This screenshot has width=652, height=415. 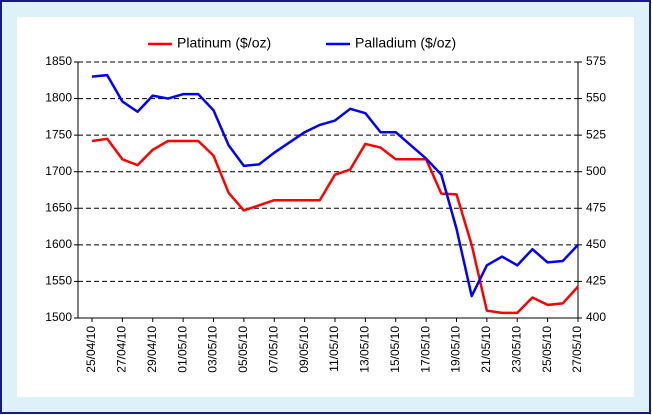 I want to click on x-tick-label: 03/05/10, so click(x=213, y=349).